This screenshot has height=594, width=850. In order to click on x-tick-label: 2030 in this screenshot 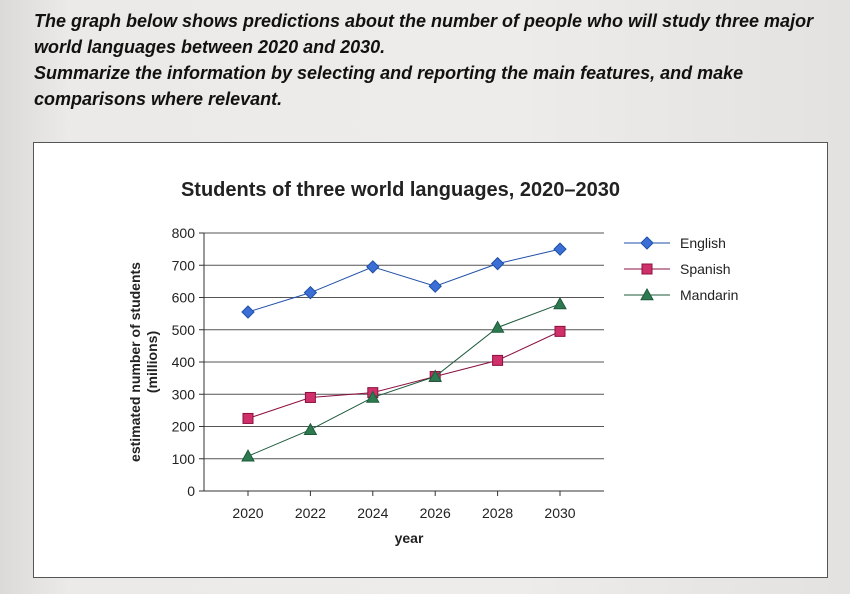, I will do `click(559, 513)`.